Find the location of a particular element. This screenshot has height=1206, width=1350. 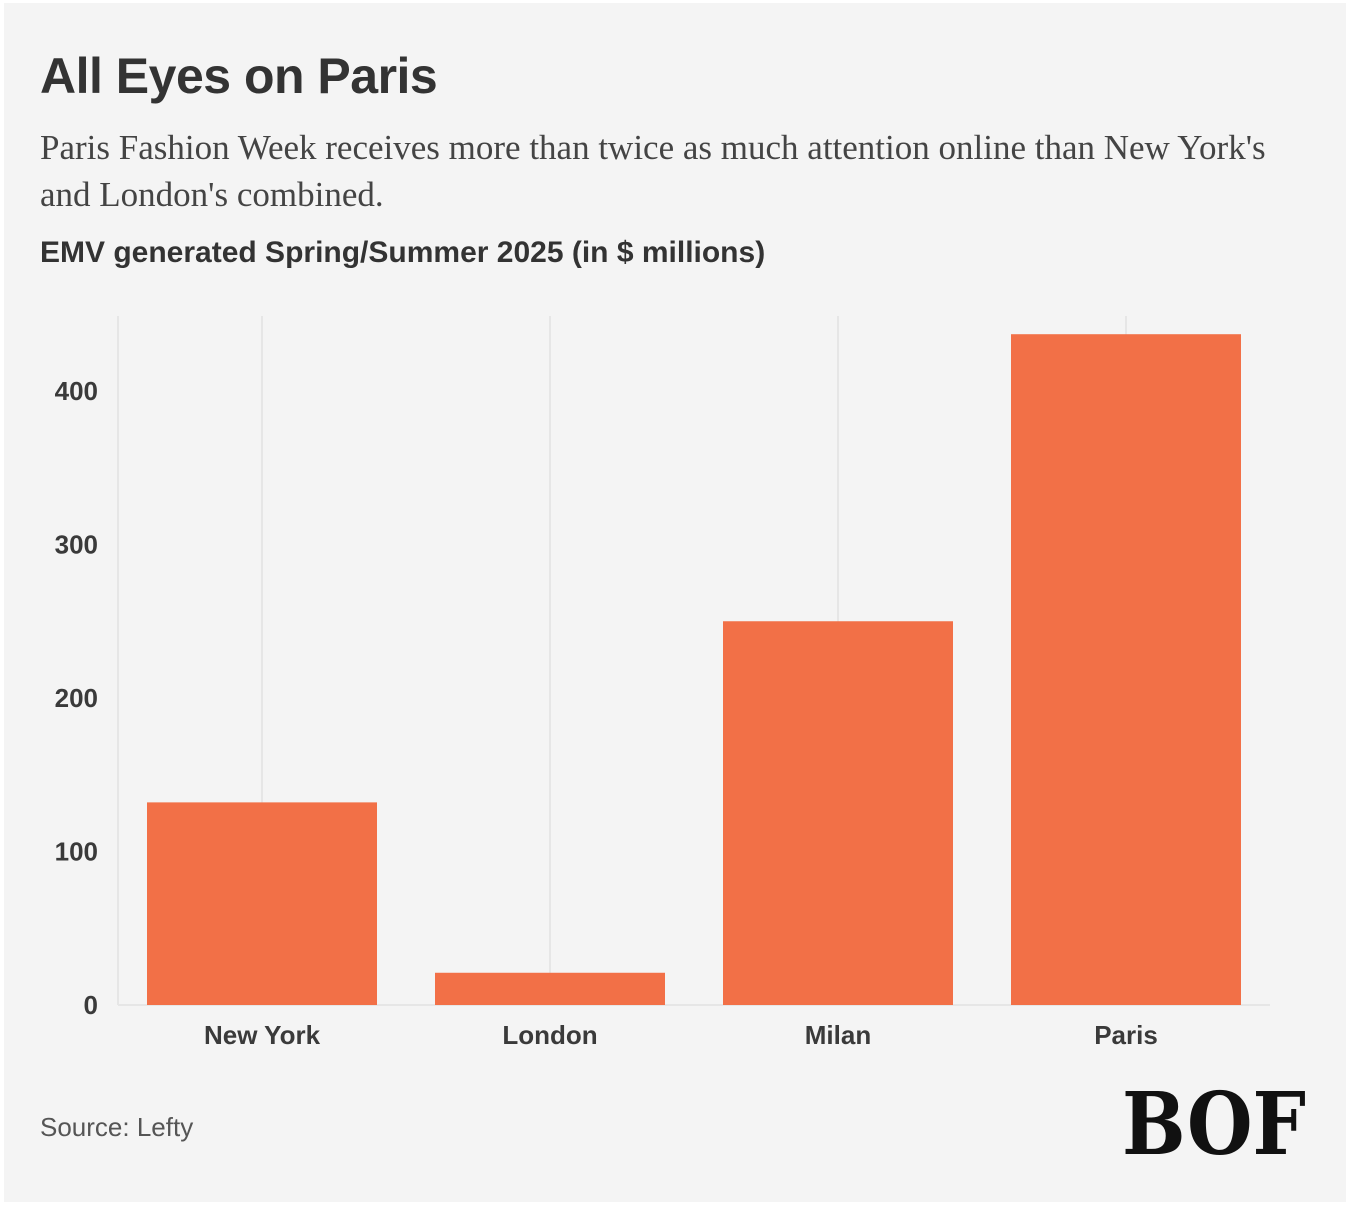

y-tick-label: 200 is located at coordinates (76, 698).